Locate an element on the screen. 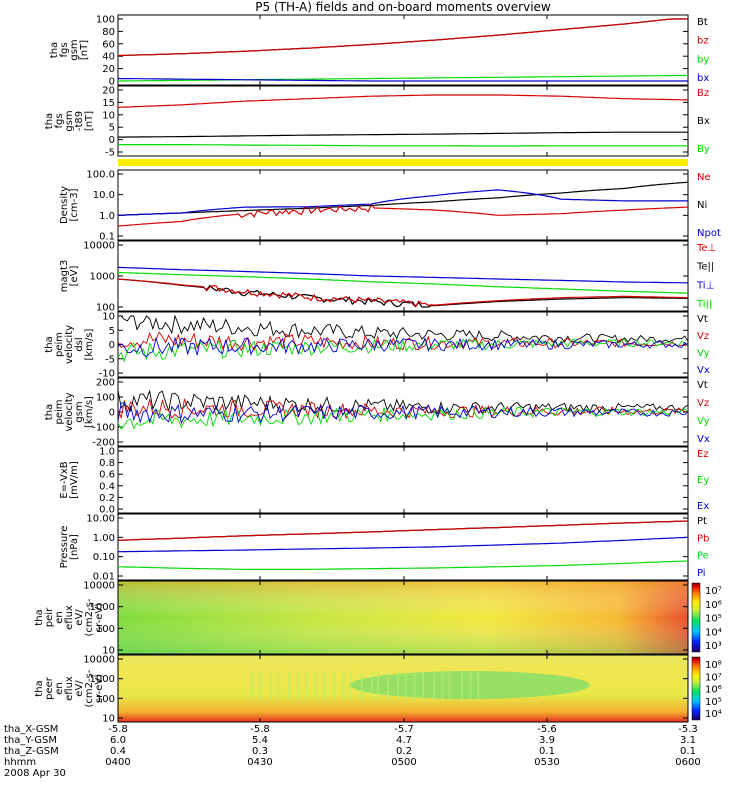  series-Bt is located at coordinates (402, 37).